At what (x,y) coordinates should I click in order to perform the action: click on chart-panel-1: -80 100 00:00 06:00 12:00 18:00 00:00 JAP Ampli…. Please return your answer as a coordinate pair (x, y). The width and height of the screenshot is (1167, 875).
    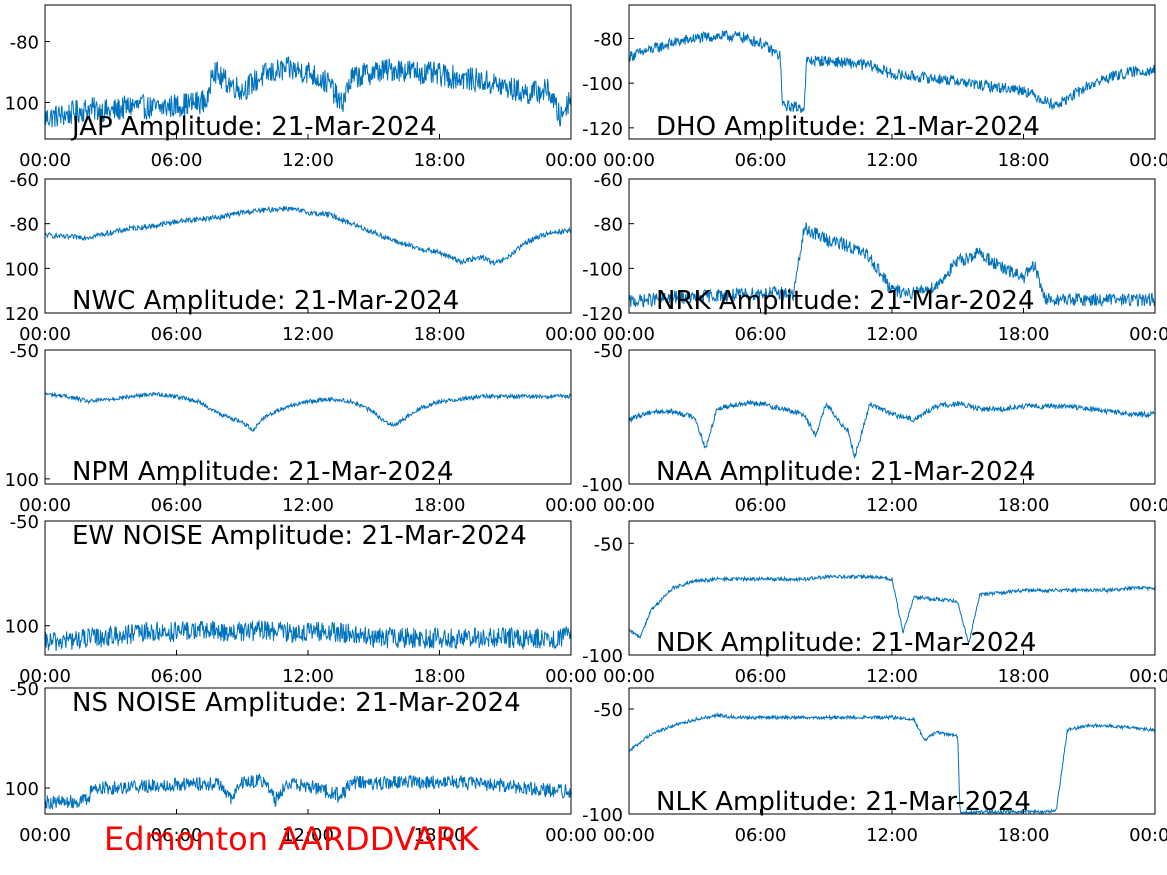
    Looking at the image, I should click on (301, 87).